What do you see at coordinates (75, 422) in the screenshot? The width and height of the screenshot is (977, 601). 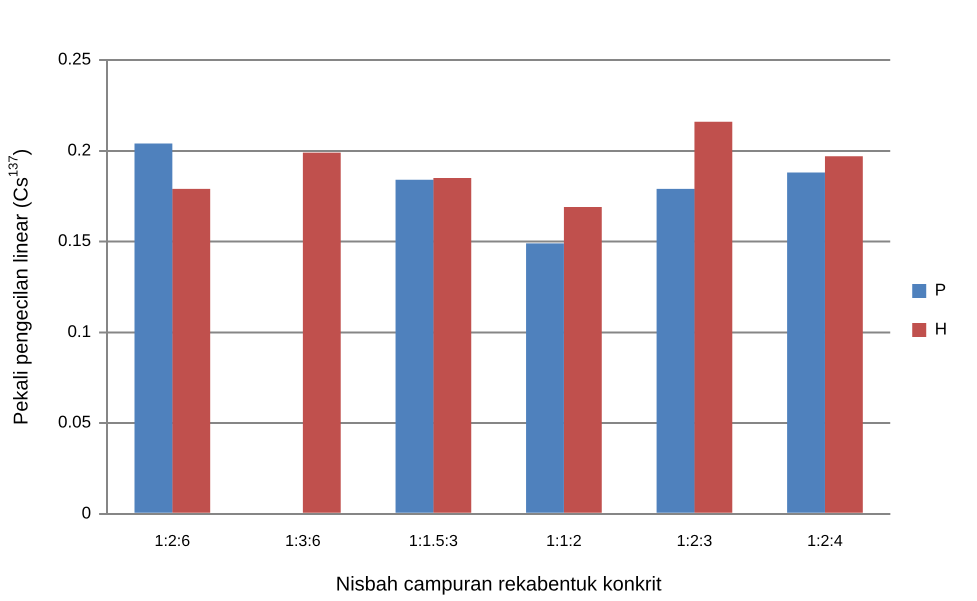 I see `y-tick-label: 0.05` at bounding box center [75, 422].